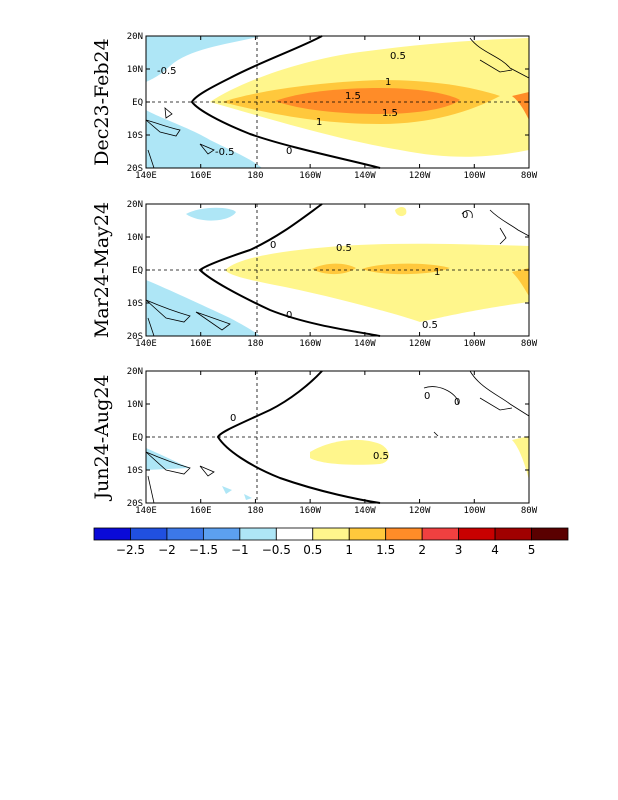  I want to click on colorbar-label: −0.5, so click(276, 550).